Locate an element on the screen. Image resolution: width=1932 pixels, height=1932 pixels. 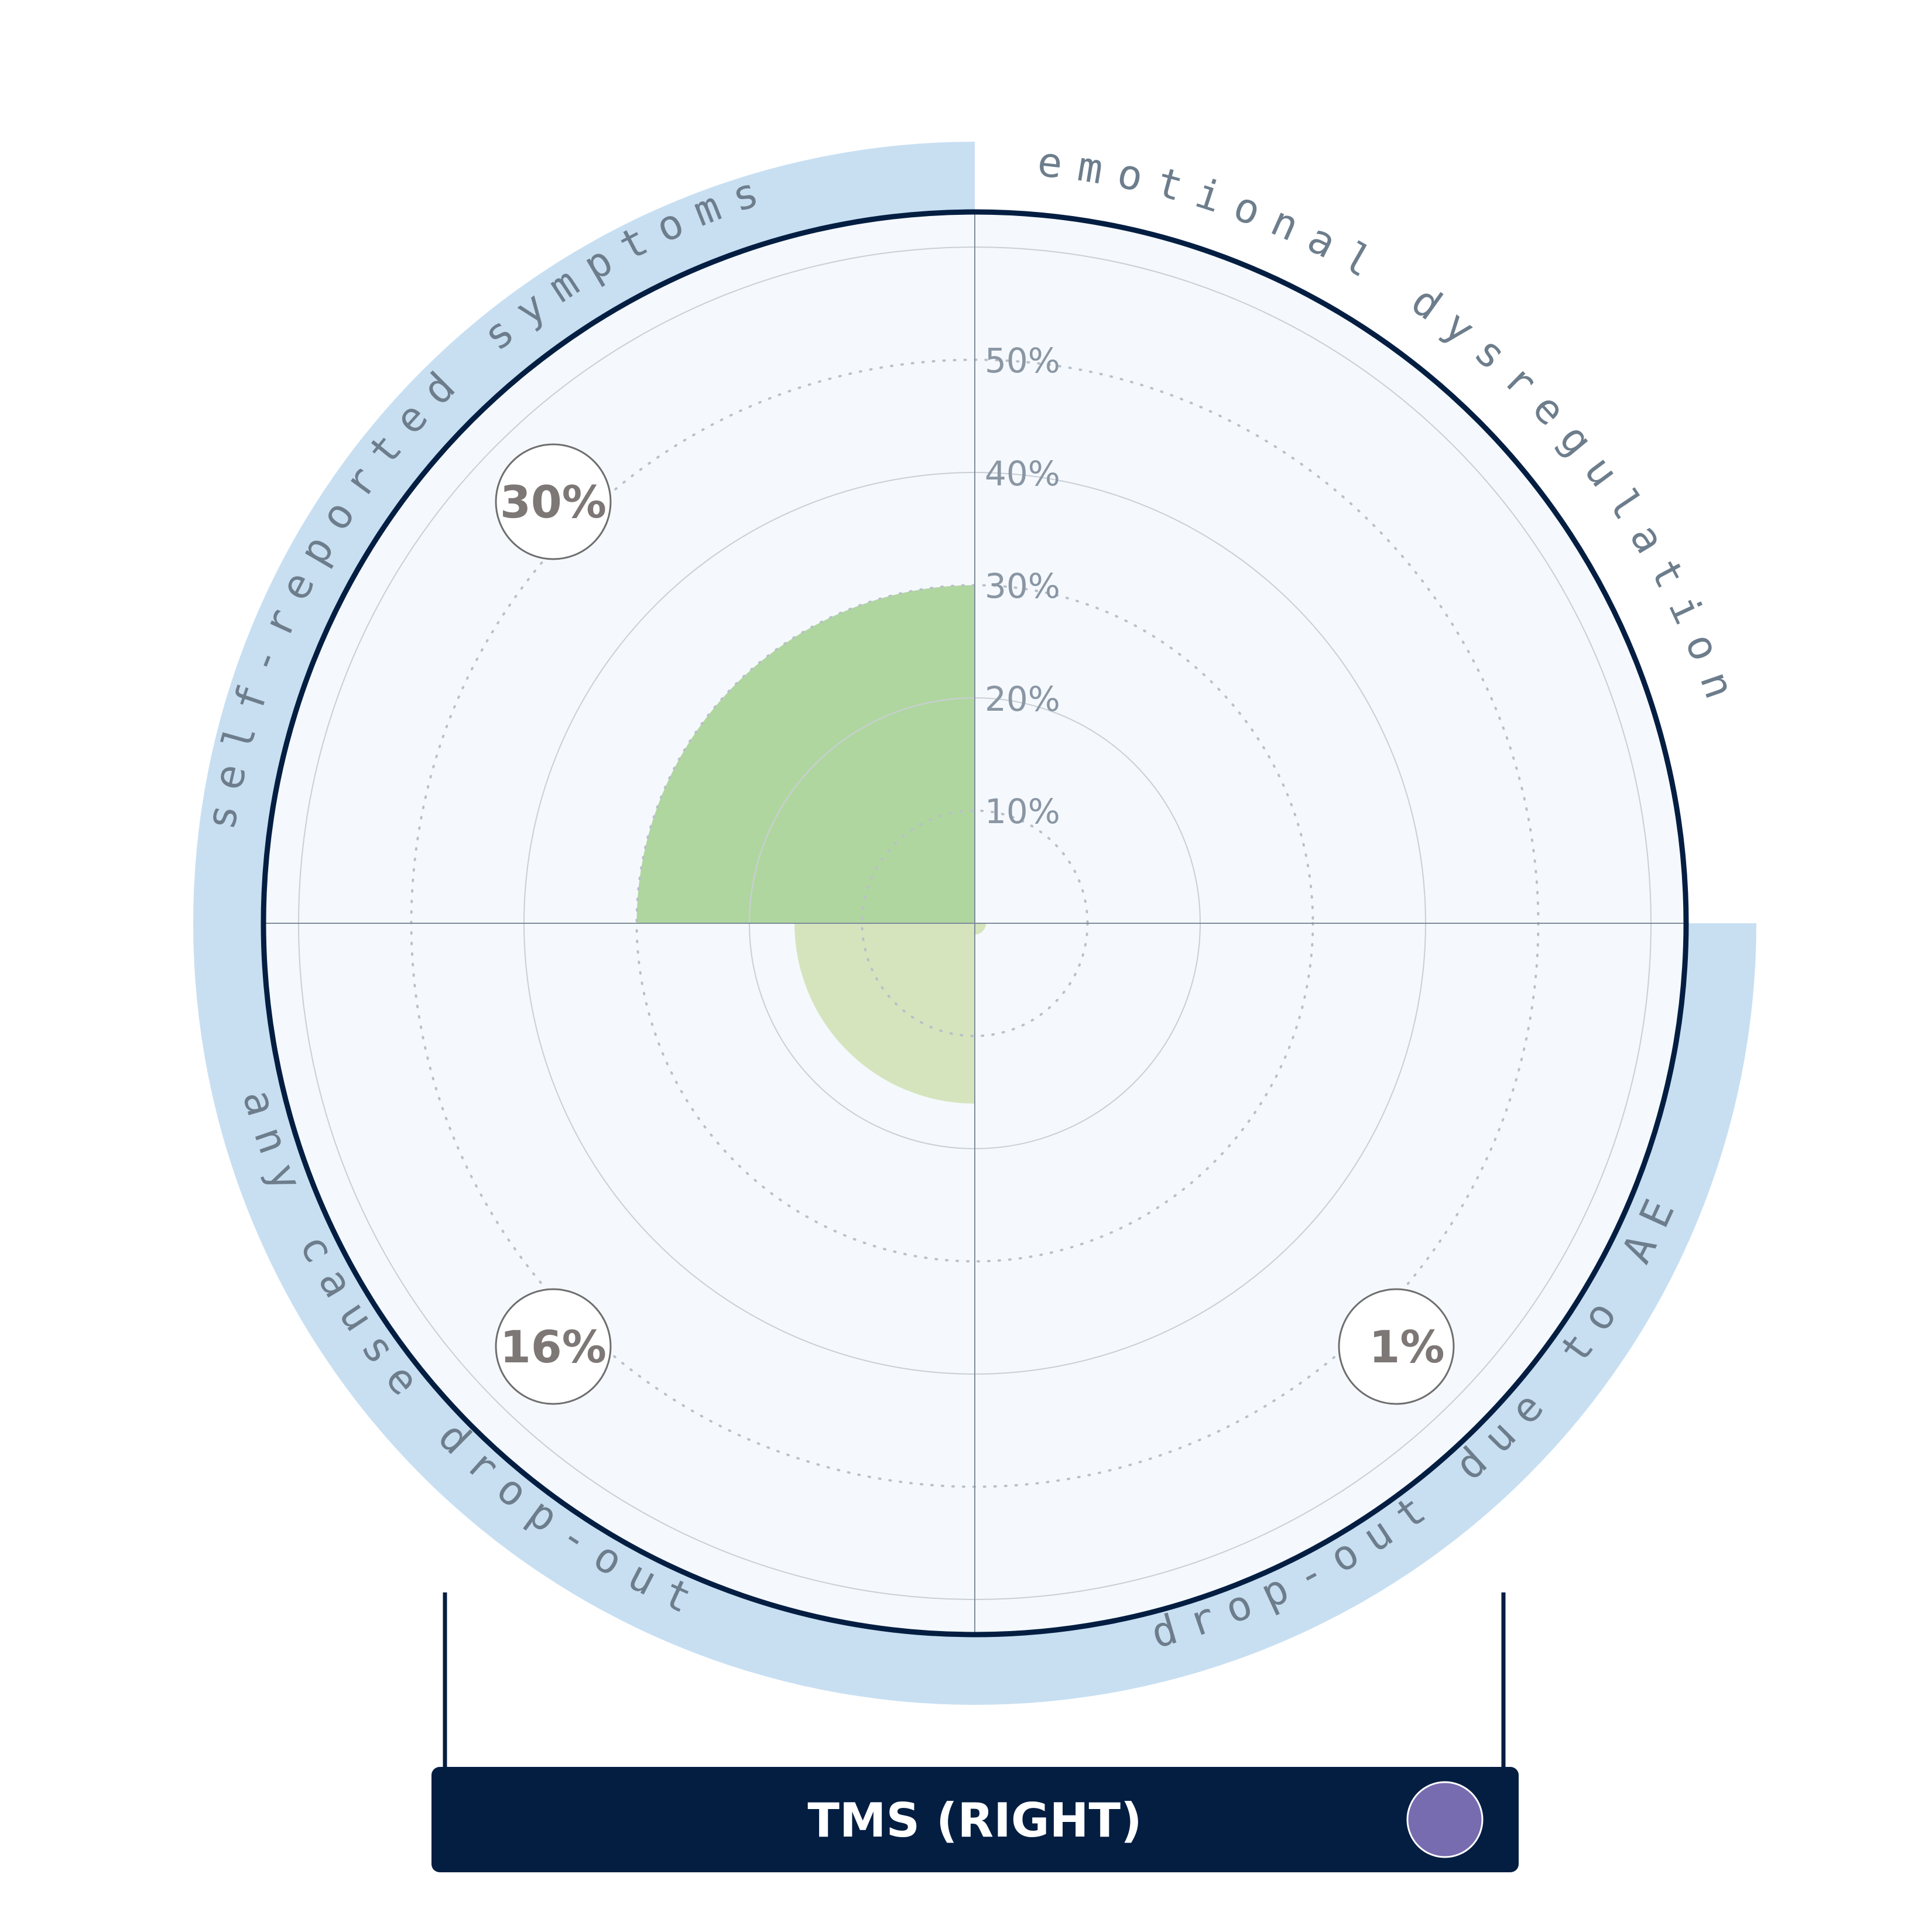
value-bubble-self-reported-symptoms: 30% is located at coordinates (553, 501).